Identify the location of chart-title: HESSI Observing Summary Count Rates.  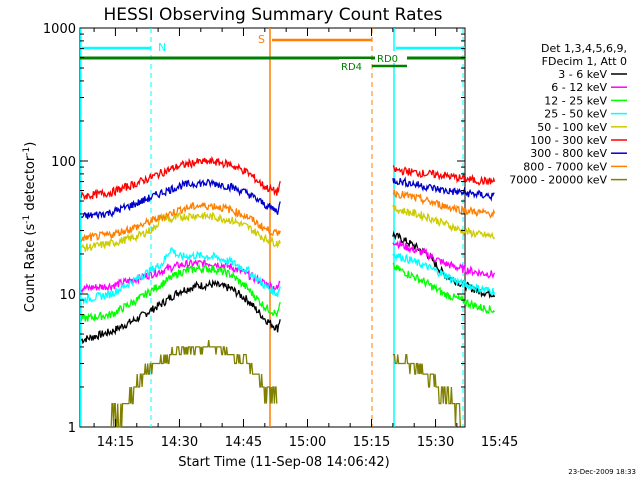
(272, 15).